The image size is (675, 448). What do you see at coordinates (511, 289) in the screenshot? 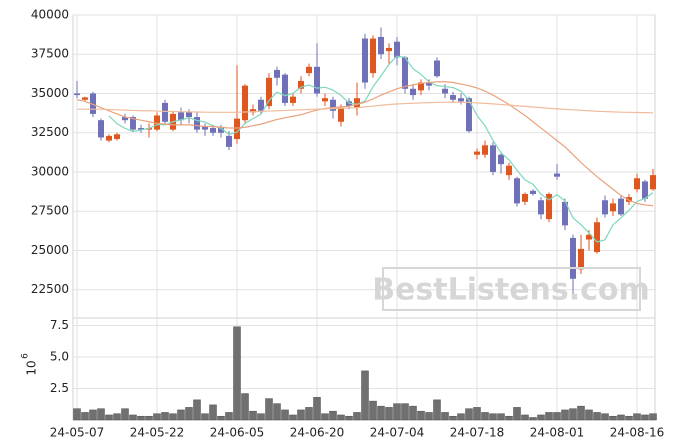
I see `watermark: BestListens.com` at bounding box center [511, 289].